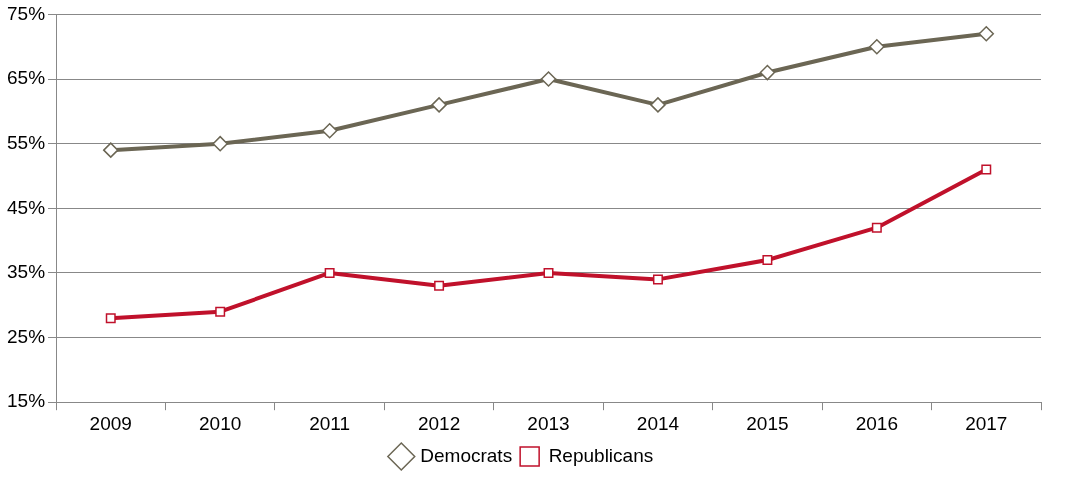  Describe the element at coordinates (26, 78) in the screenshot. I see `y-tick-label: 65%` at that location.